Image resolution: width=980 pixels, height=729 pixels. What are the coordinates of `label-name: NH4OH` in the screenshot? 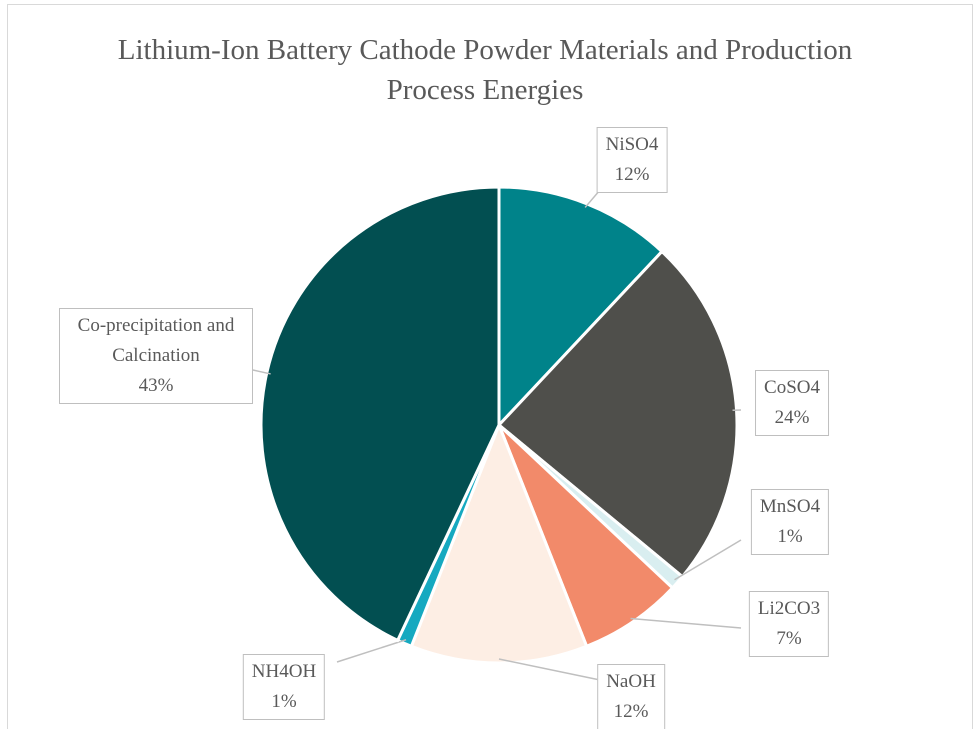 It's located at (284, 671).